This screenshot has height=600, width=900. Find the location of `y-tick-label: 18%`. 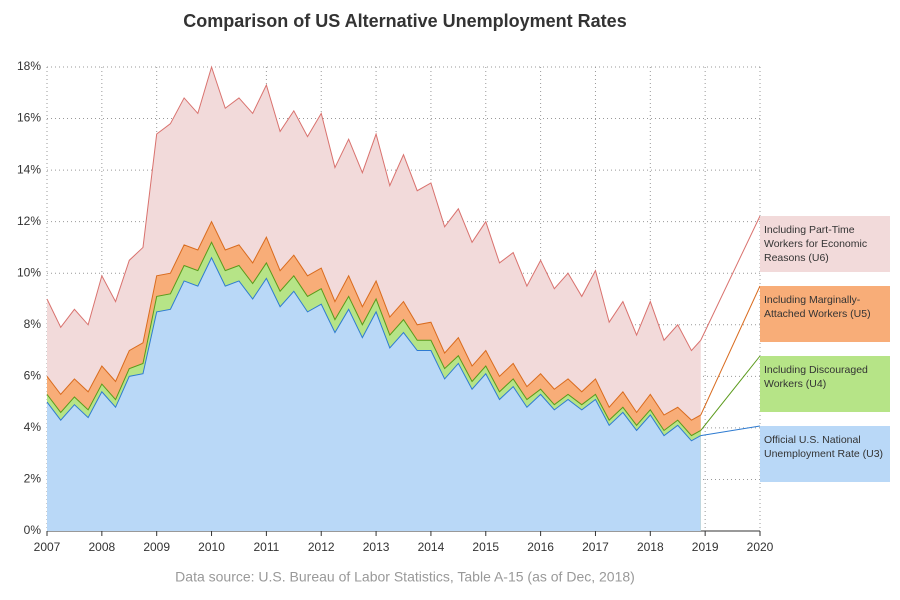

y-tick-label: 18% is located at coordinates (29, 66).